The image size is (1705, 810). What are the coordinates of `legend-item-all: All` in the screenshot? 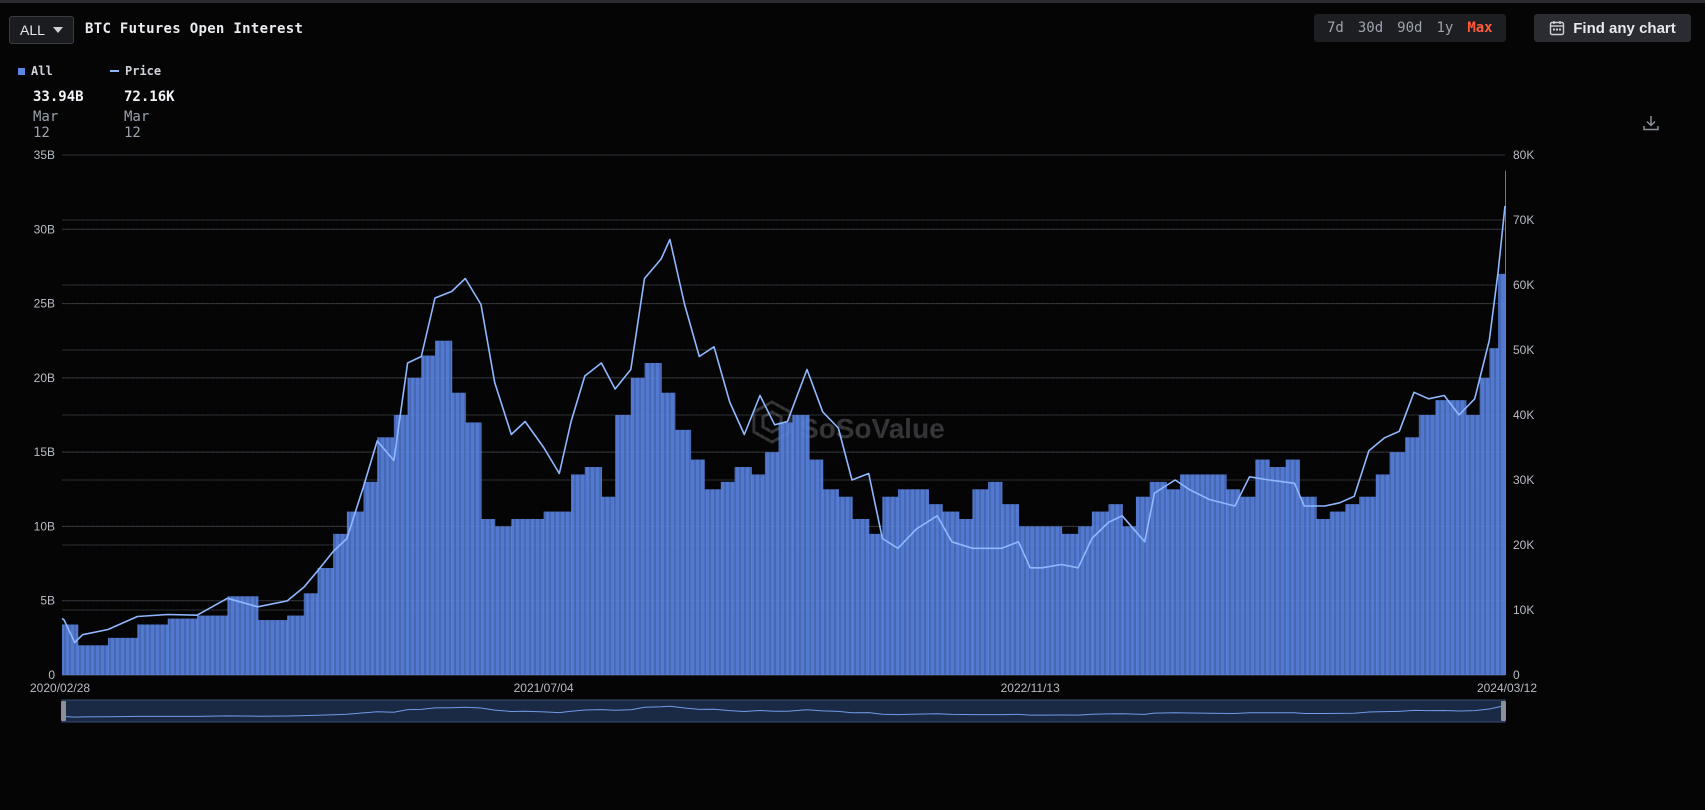 It's located at (35, 71).